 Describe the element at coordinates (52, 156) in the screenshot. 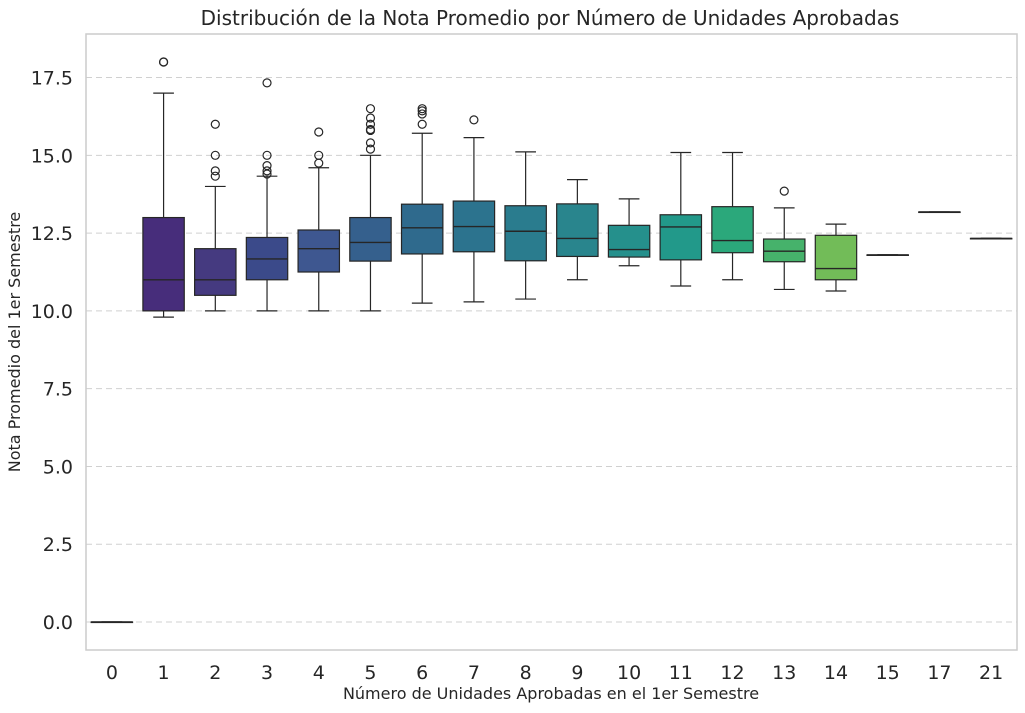

I see `y-tick-label: 15.0` at that location.